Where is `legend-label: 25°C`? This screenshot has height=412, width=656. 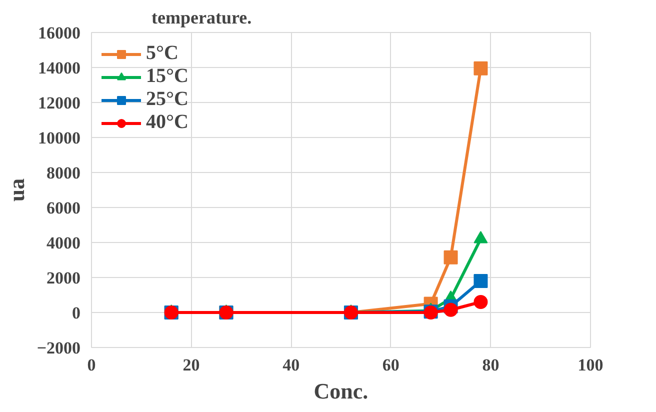 legend-label: 25°C is located at coordinates (167, 99).